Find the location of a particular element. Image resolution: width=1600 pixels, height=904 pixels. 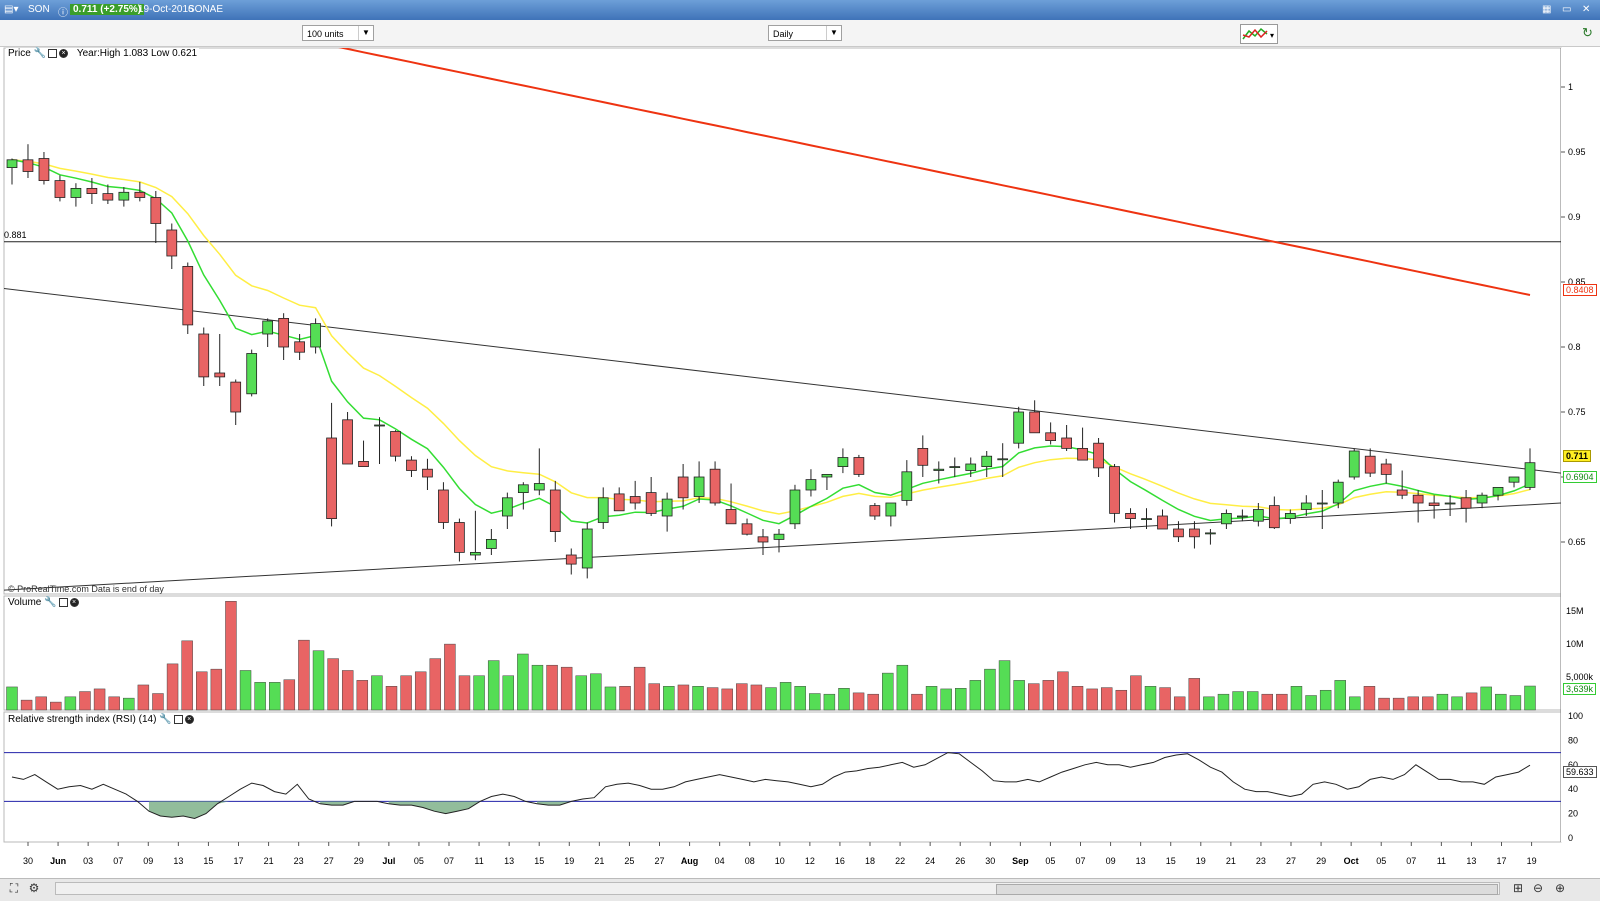

chart-type-button: ▾ is located at coordinates (1259, 34).